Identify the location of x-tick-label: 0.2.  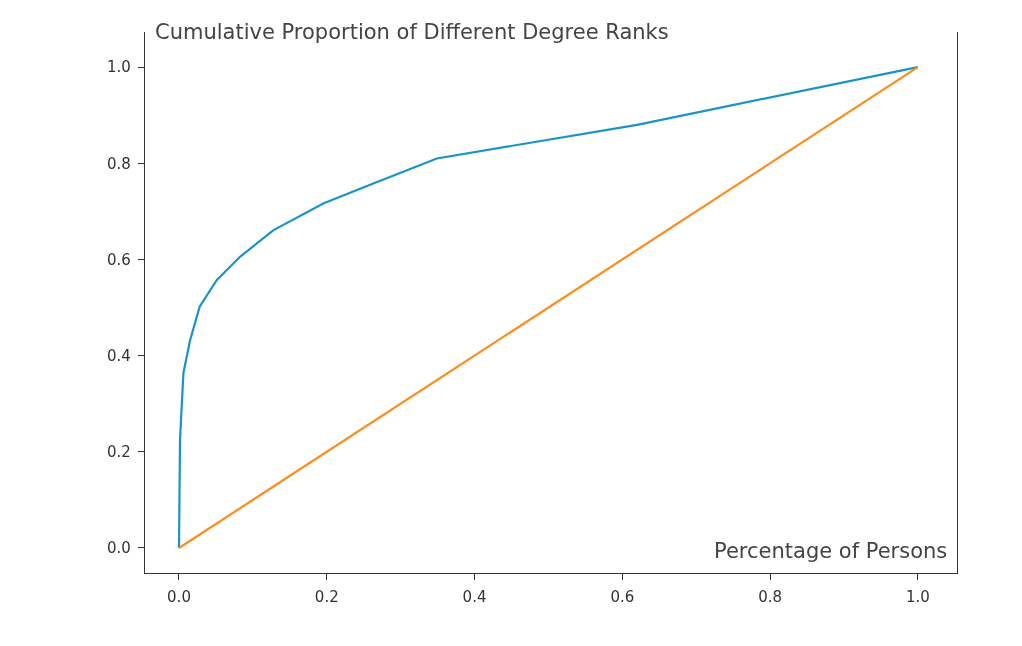
(326, 597).